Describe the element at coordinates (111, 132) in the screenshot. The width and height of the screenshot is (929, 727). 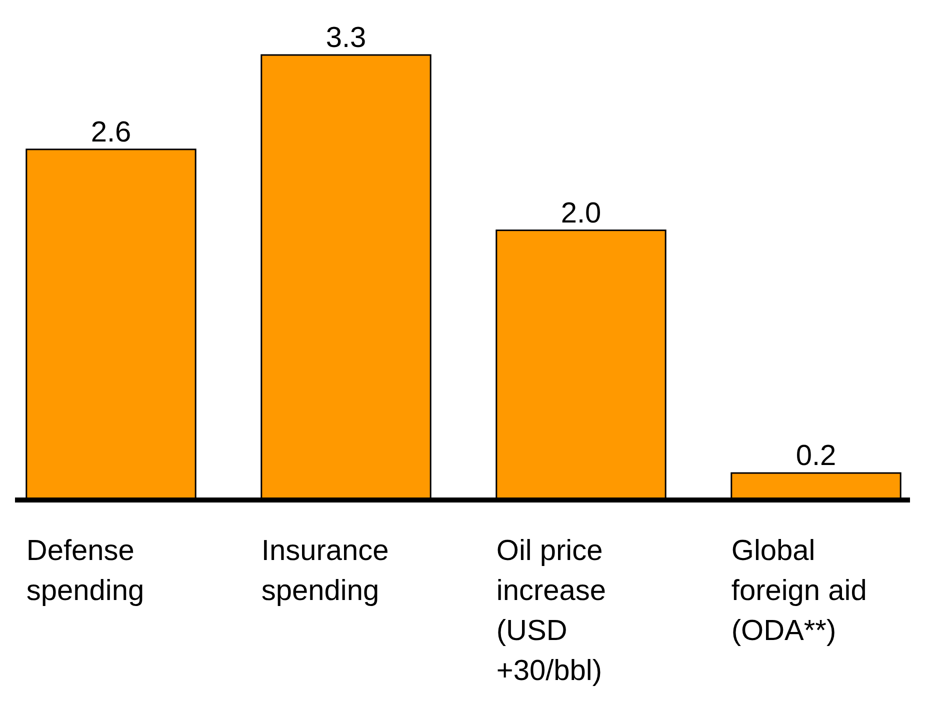
I see `data-label: 2.6` at that location.